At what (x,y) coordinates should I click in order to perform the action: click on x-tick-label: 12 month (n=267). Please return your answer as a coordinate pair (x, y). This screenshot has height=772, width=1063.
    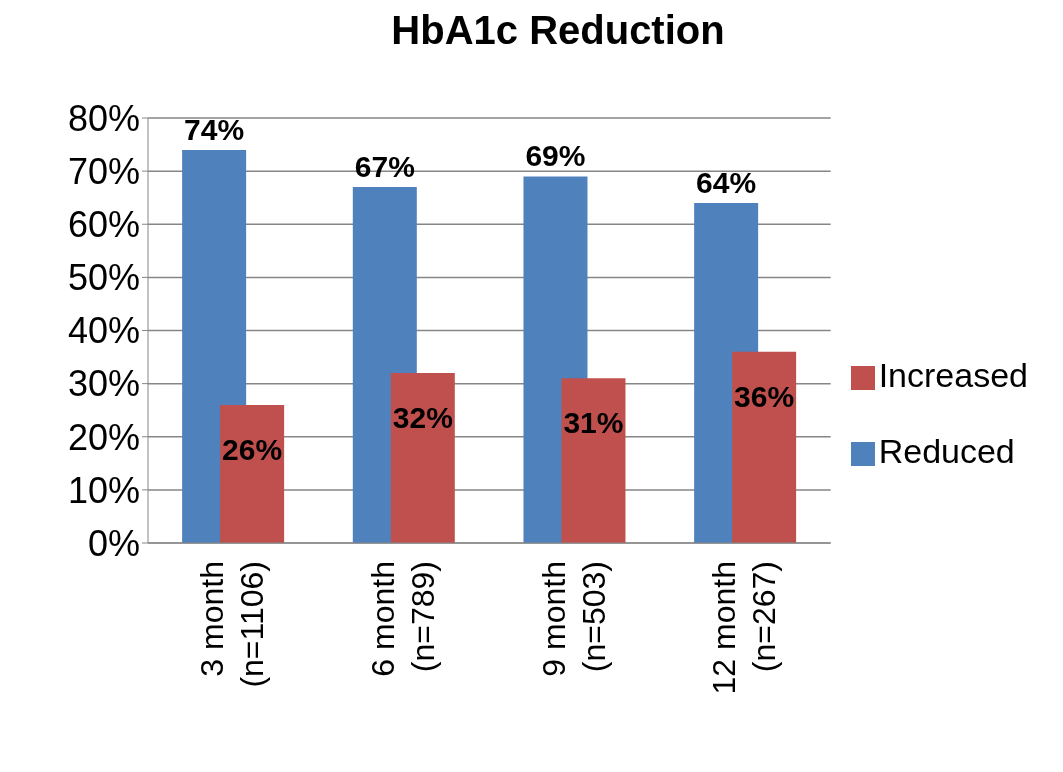
    Looking at the image, I should click on (744, 628).